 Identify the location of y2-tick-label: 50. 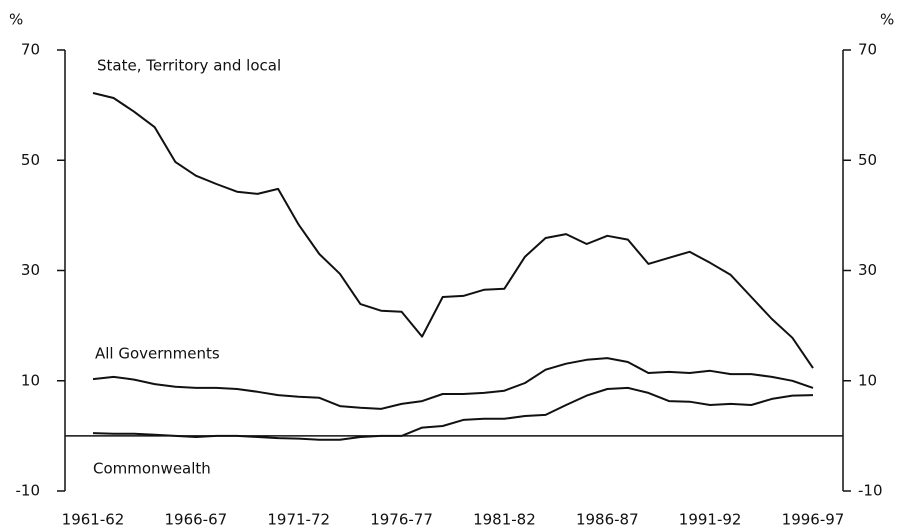
(867, 160).